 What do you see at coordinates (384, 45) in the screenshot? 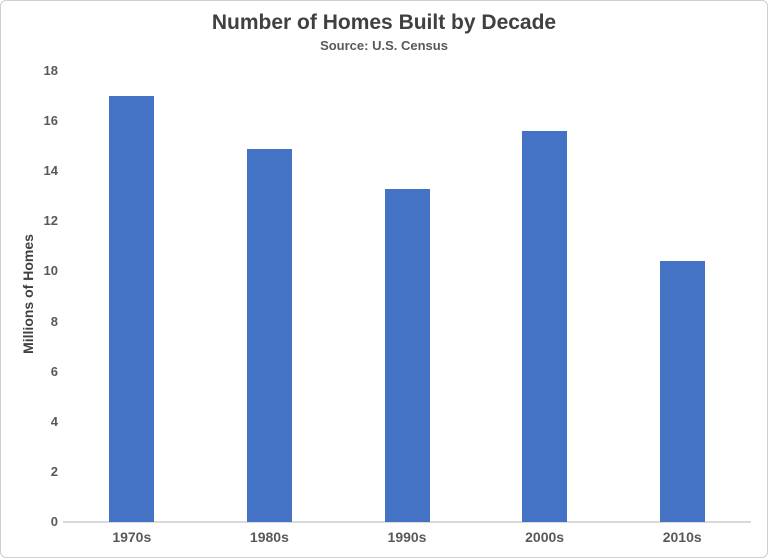
I see `chart-subtitle: Source: U.S. Census` at bounding box center [384, 45].